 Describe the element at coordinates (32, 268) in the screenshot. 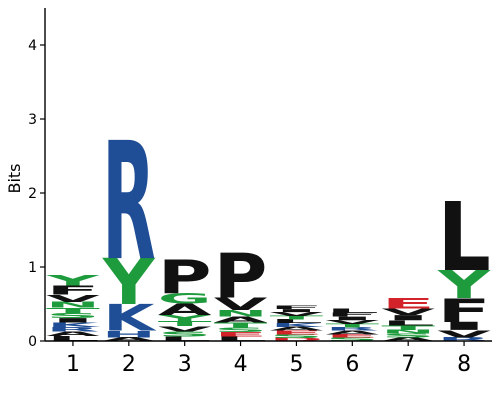

I see `y-tick-label: 1` at that location.